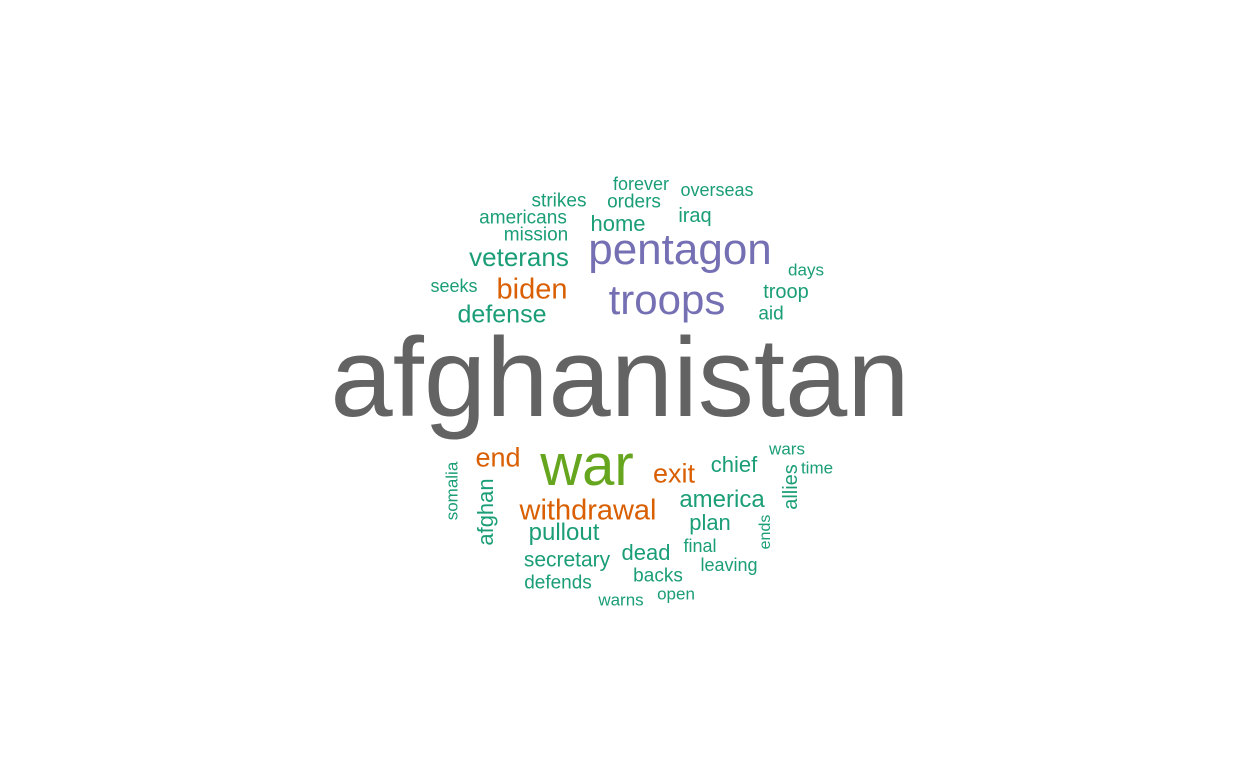 The height and width of the screenshot is (768, 1248). Describe the element at coordinates (722, 499) in the screenshot. I see `word-america: america` at that location.